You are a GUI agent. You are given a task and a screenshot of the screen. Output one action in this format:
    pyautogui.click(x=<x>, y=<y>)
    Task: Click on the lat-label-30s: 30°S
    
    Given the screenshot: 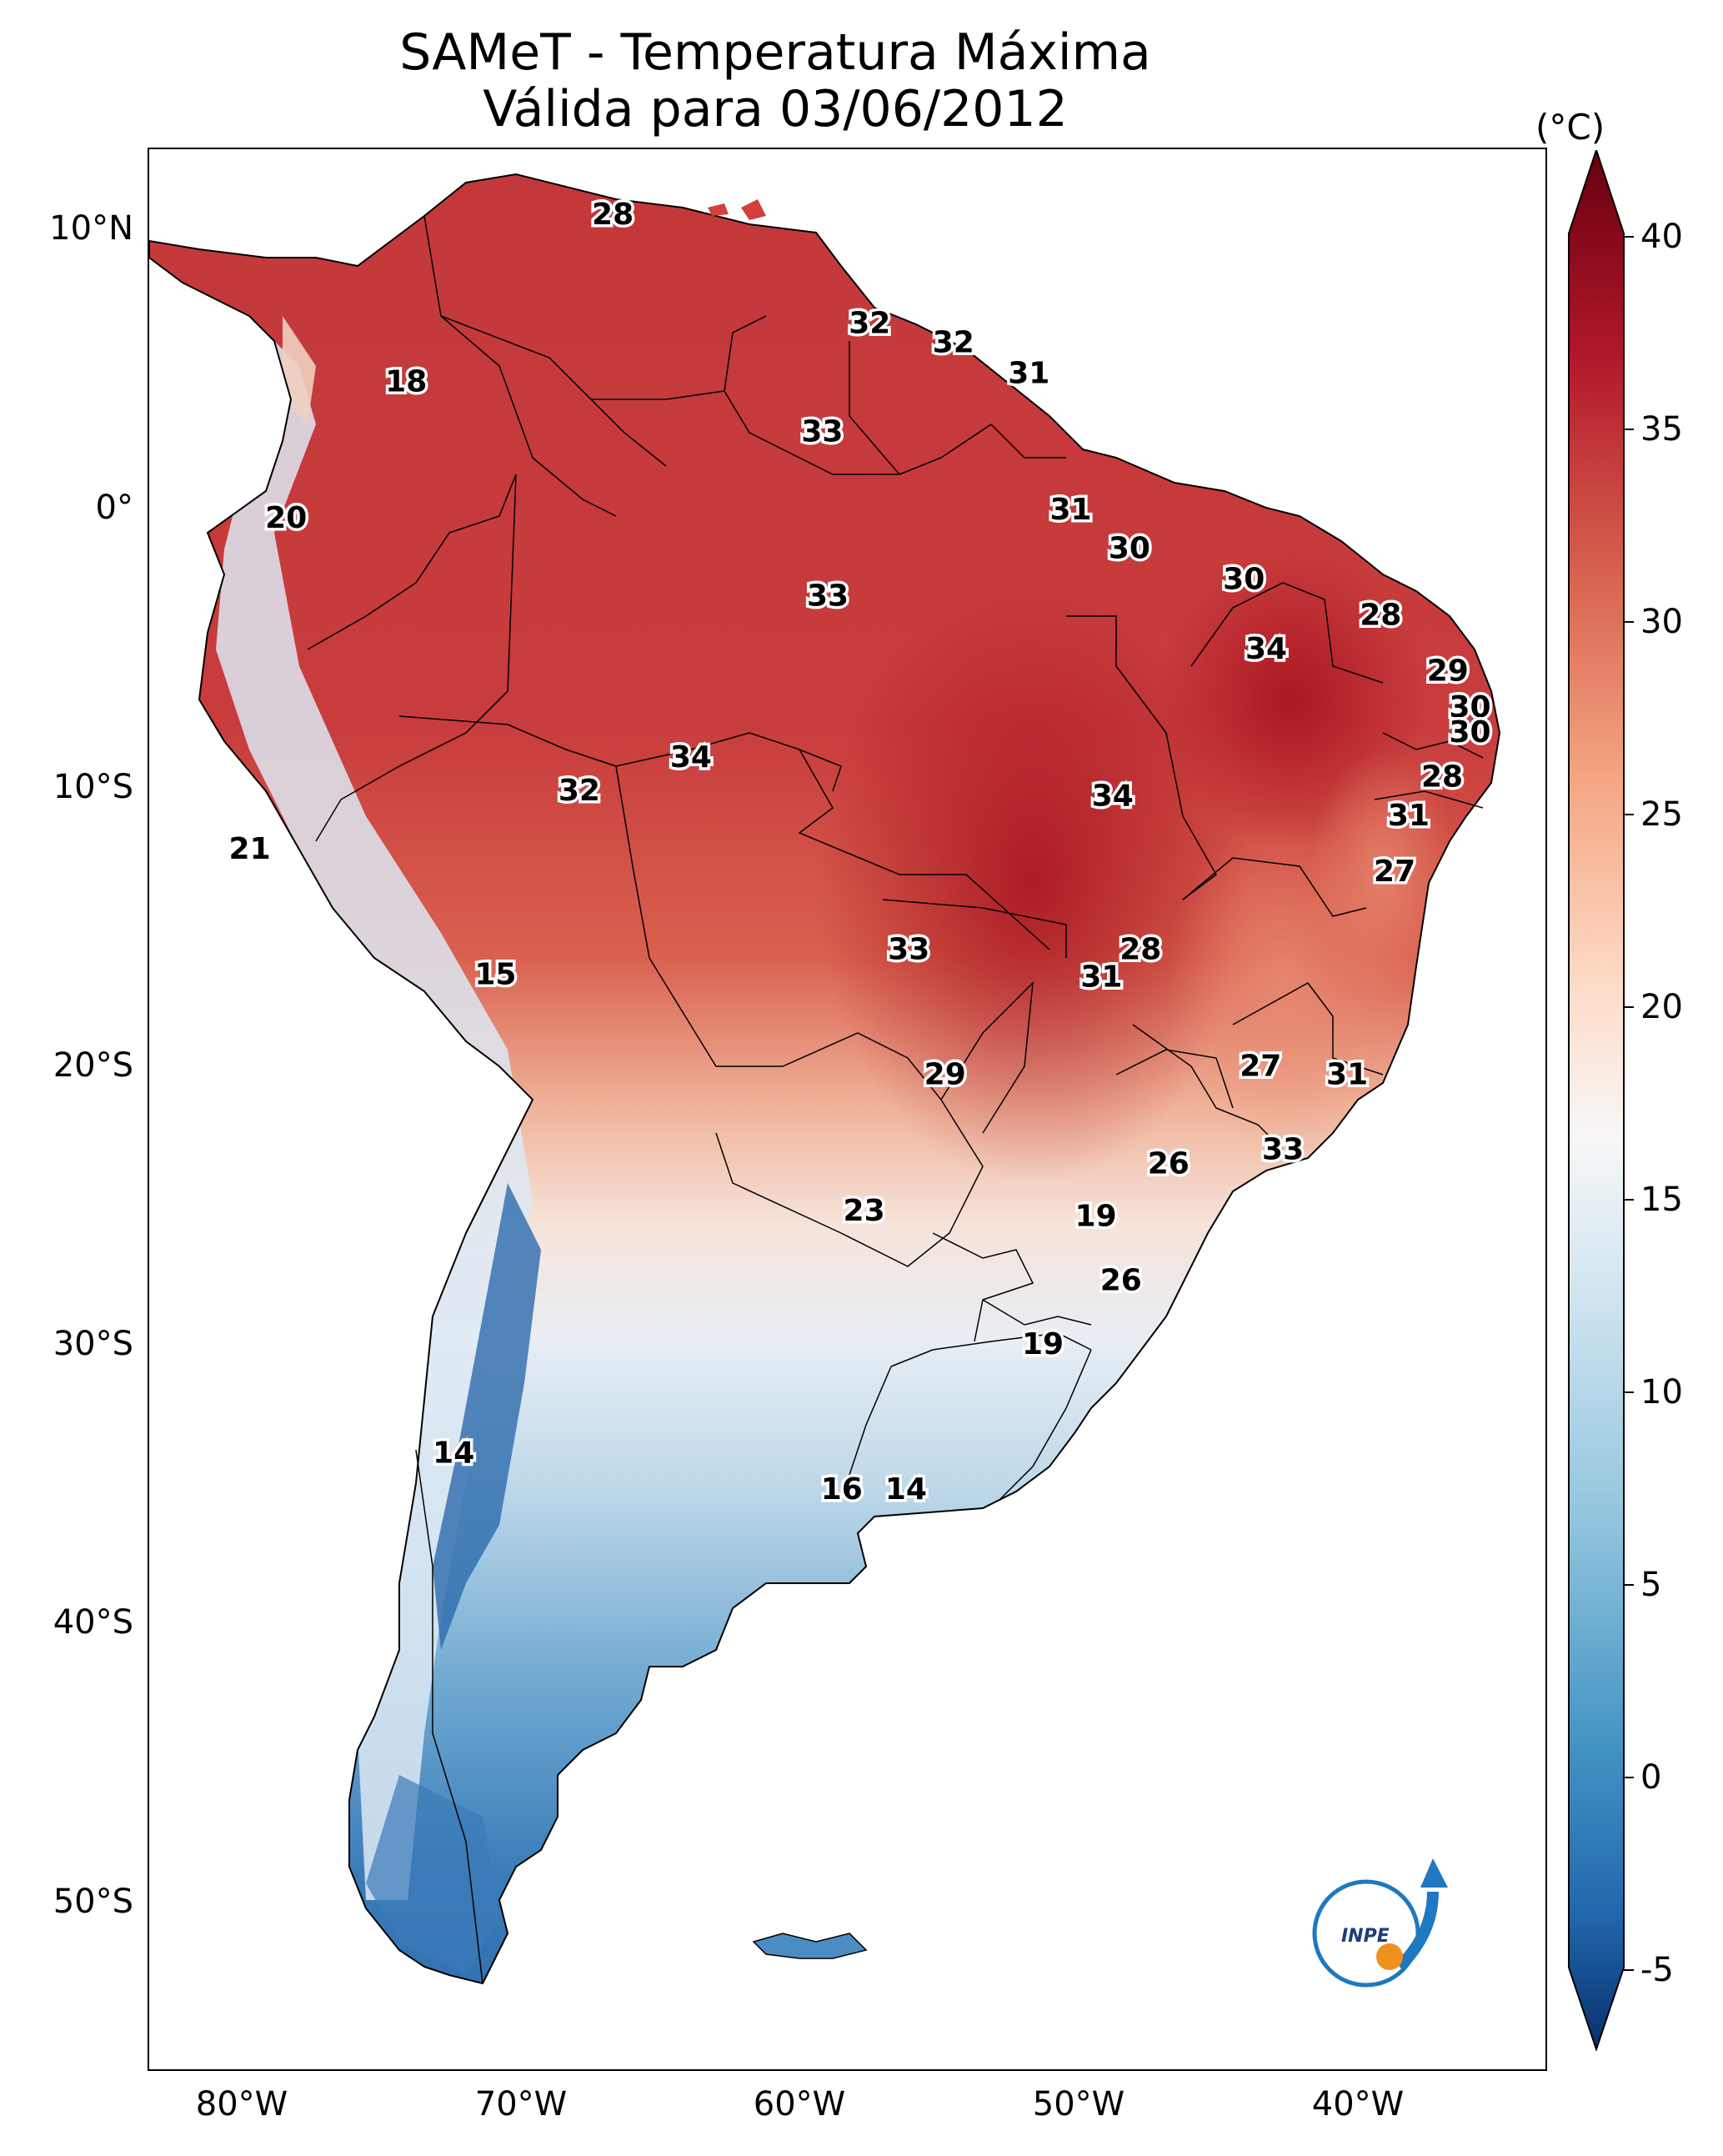 What is the action you would take?
    pyautogui.click(x=93, y=1344)
    